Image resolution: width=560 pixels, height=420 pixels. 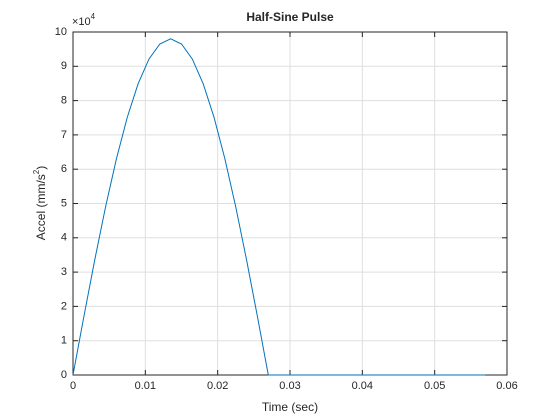 I want to click on y-tick-label: 1, so click(x=64, y=341).